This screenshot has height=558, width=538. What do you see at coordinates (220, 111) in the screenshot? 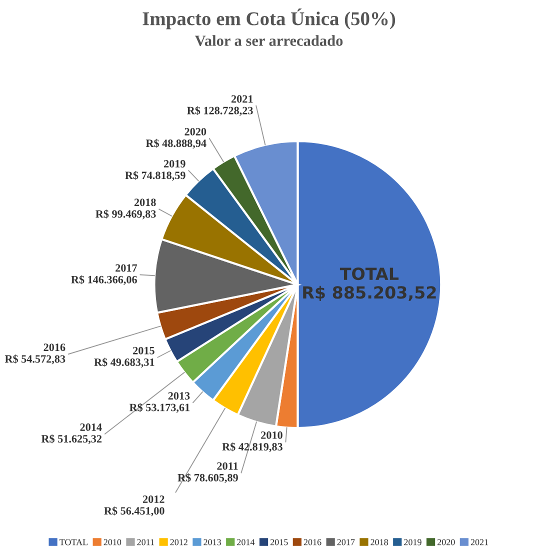
I see `data-label: R$ 128.728,23` at bounding box center [220, 111].